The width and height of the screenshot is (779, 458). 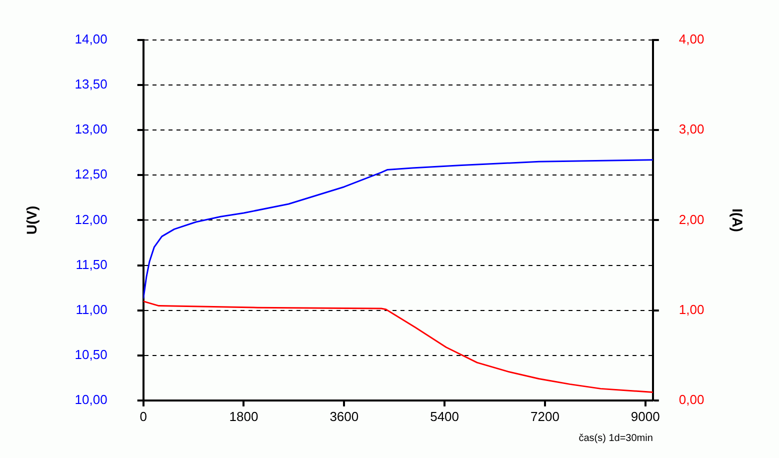 I want to click on y-tick-label: 10,00, so click(x=91, y=399).